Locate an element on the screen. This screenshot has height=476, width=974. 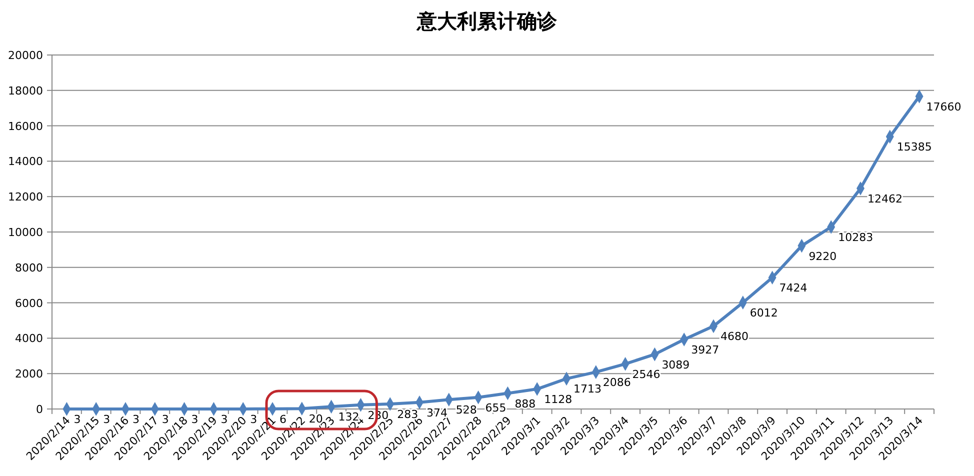
data-label: 1713 is located at coordinates (588, 389).